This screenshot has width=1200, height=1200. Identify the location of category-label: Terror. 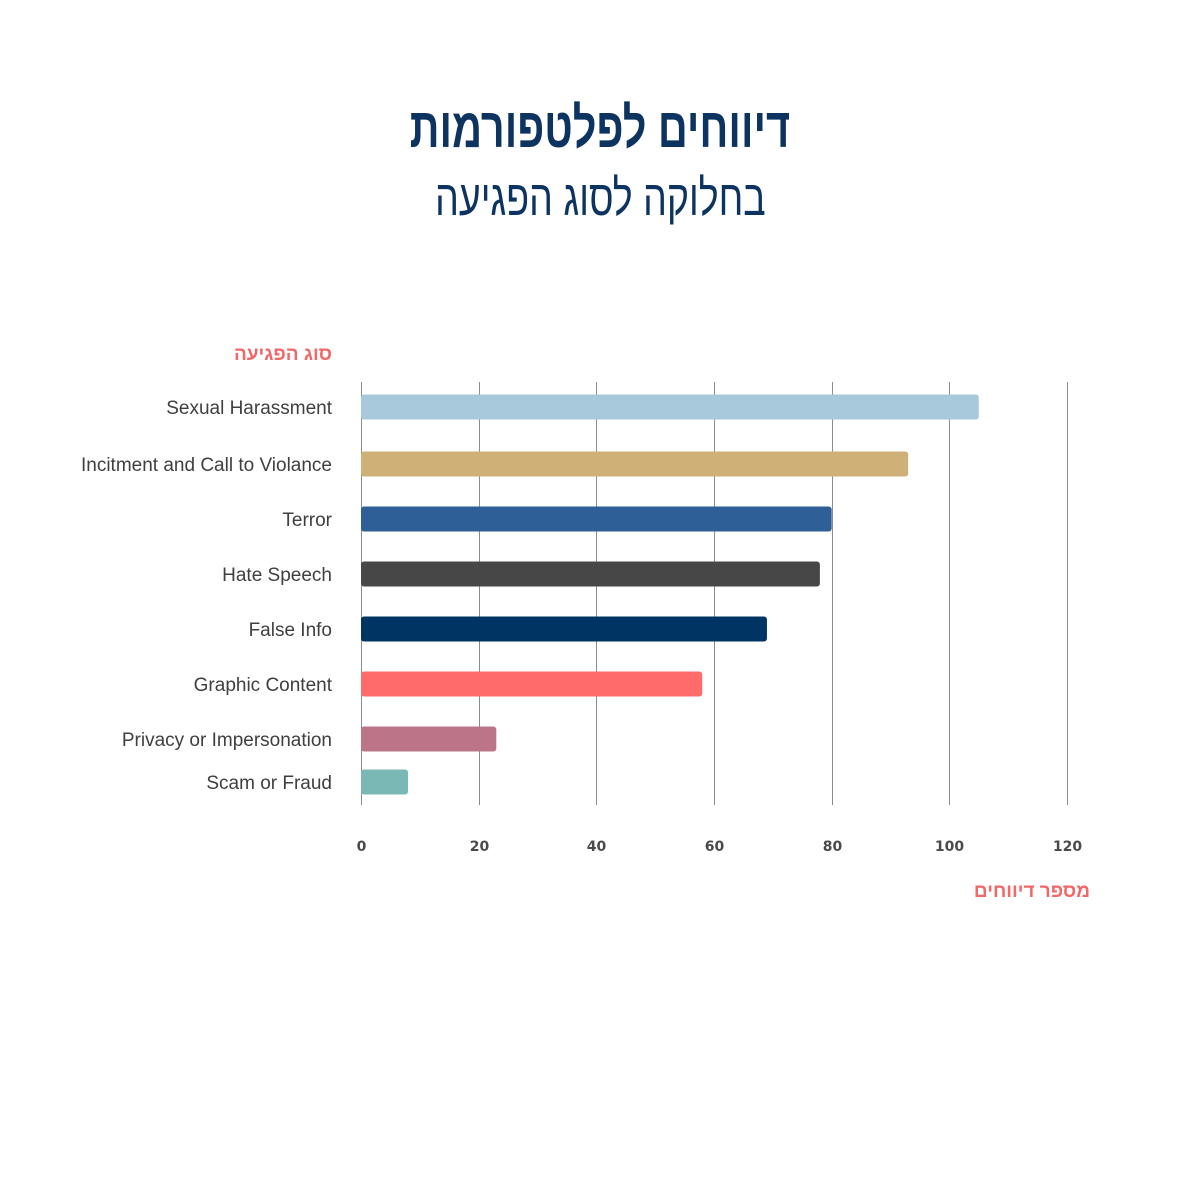
(307, 520).